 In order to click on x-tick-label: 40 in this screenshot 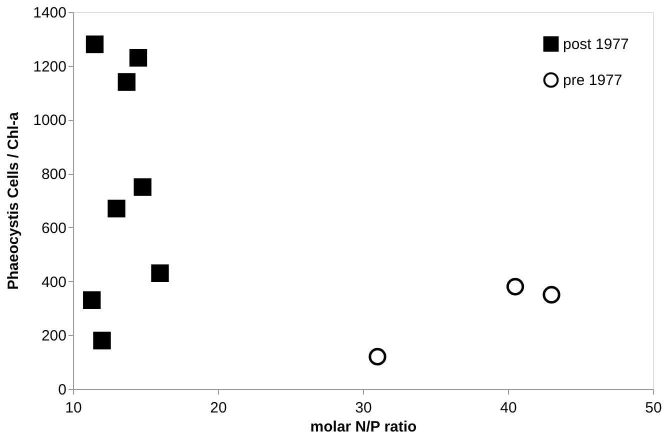, I will do `click(508, 408)`.